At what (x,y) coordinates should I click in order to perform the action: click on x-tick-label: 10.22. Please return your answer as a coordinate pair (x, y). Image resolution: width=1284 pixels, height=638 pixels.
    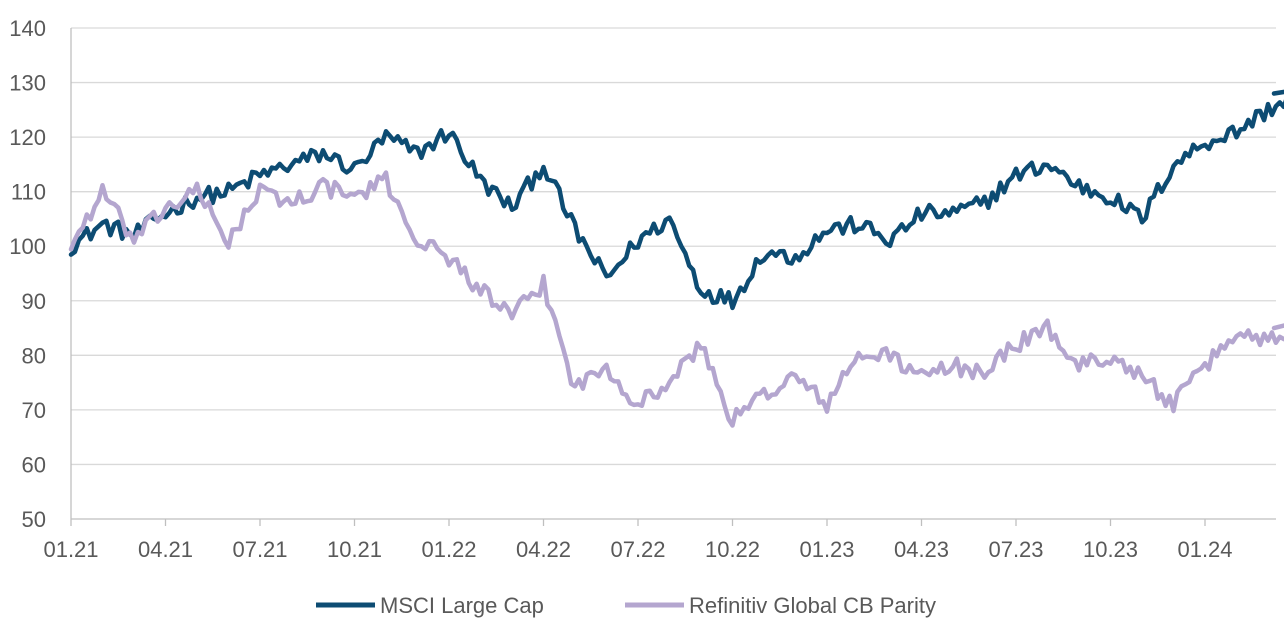
    Looking at the image, I should click on (732, 549).